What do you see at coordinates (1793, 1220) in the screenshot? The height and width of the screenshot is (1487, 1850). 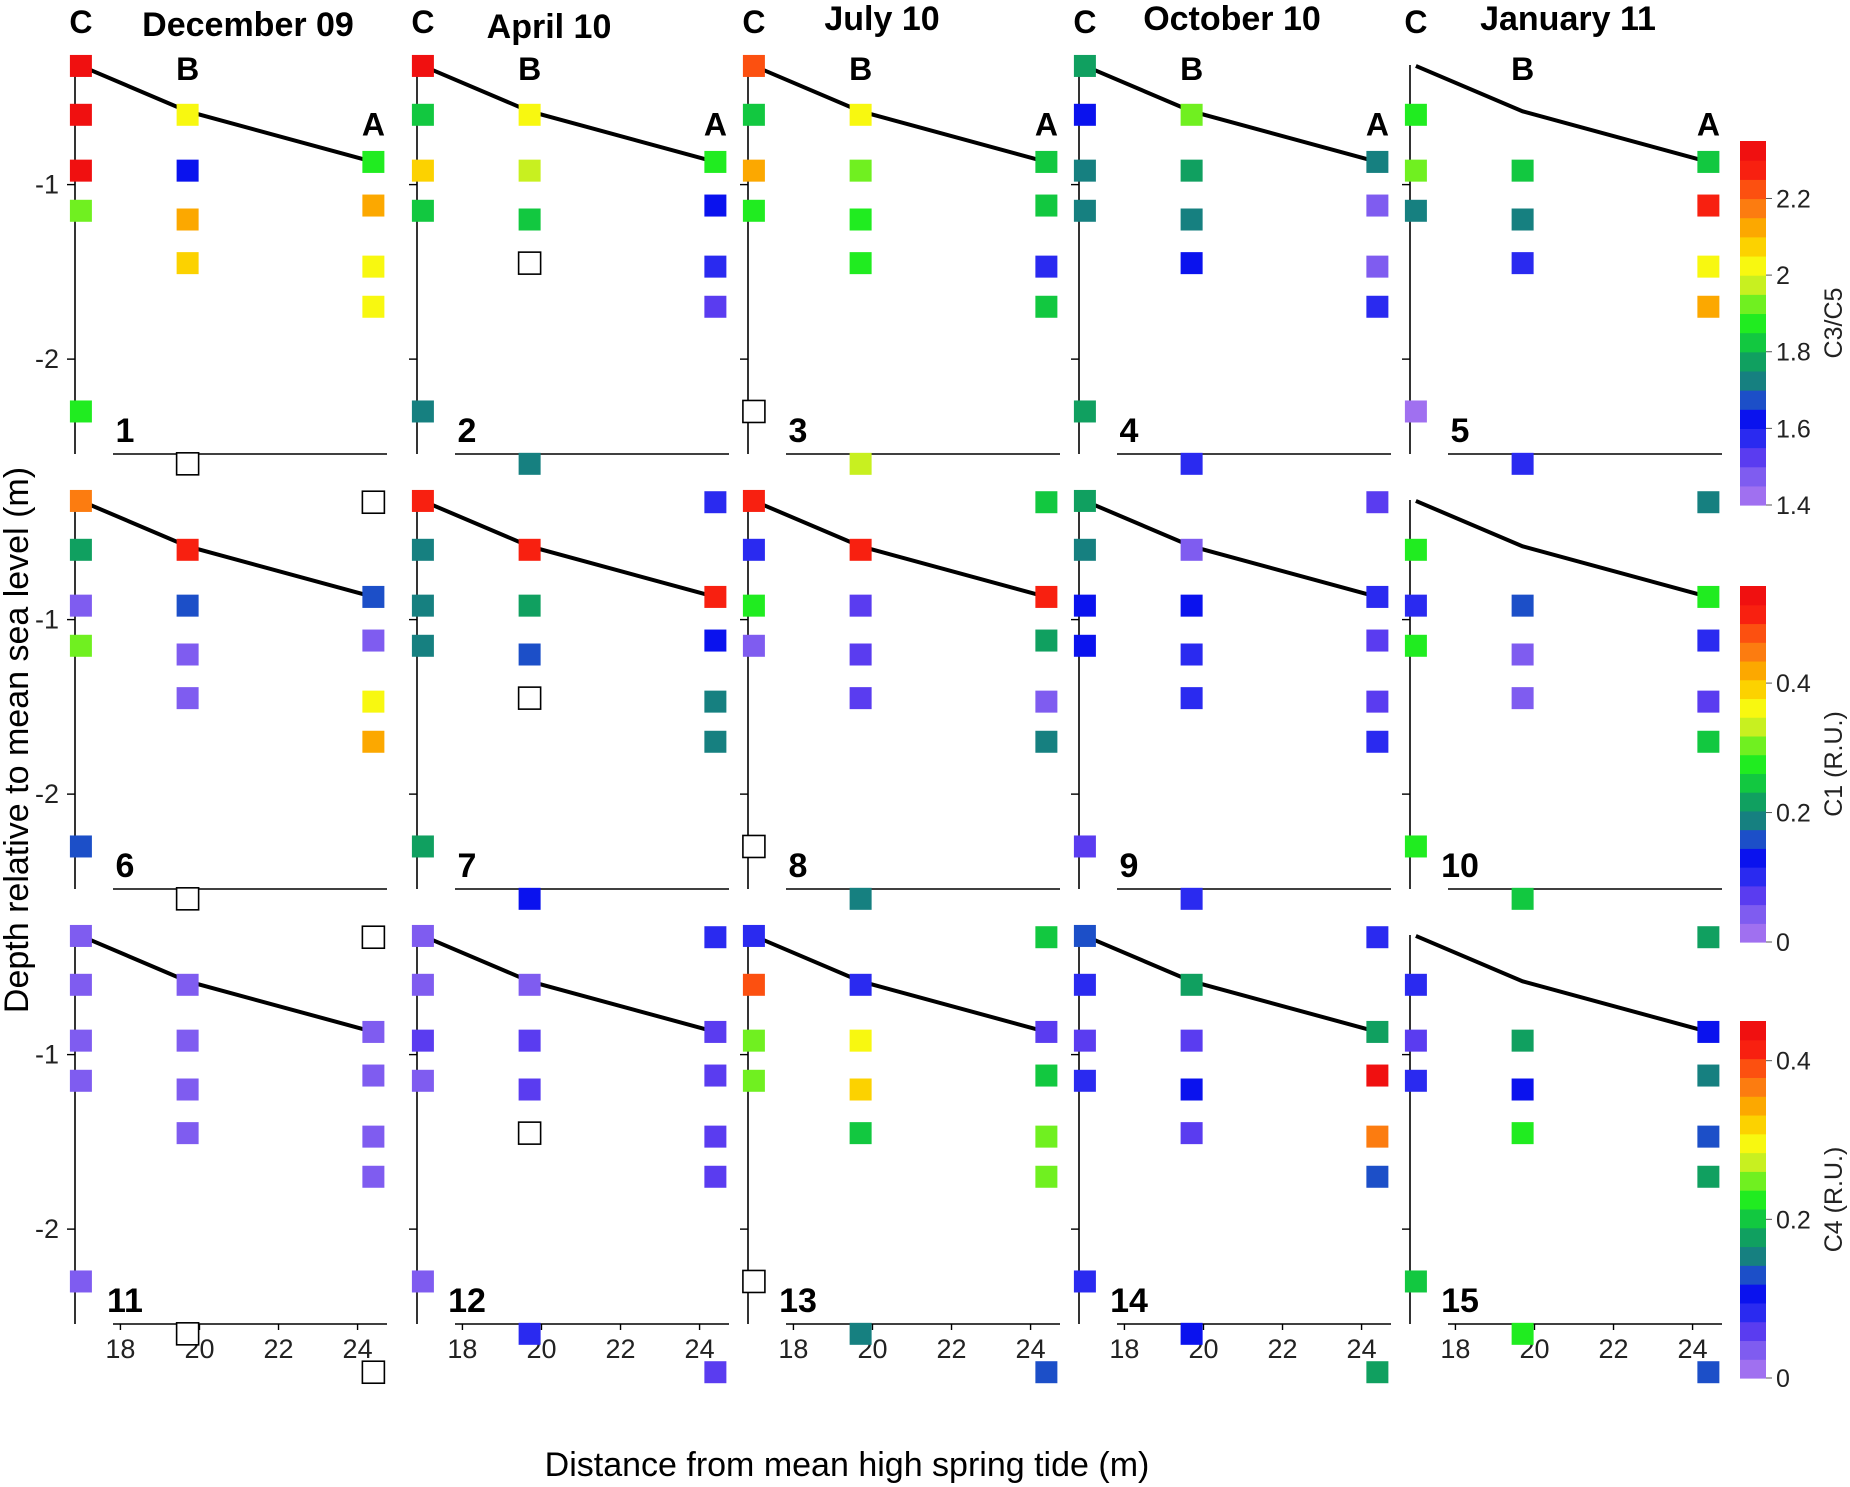 I see `colorbar-tick-label: 0.2` at bounding box center [1793, 1220].